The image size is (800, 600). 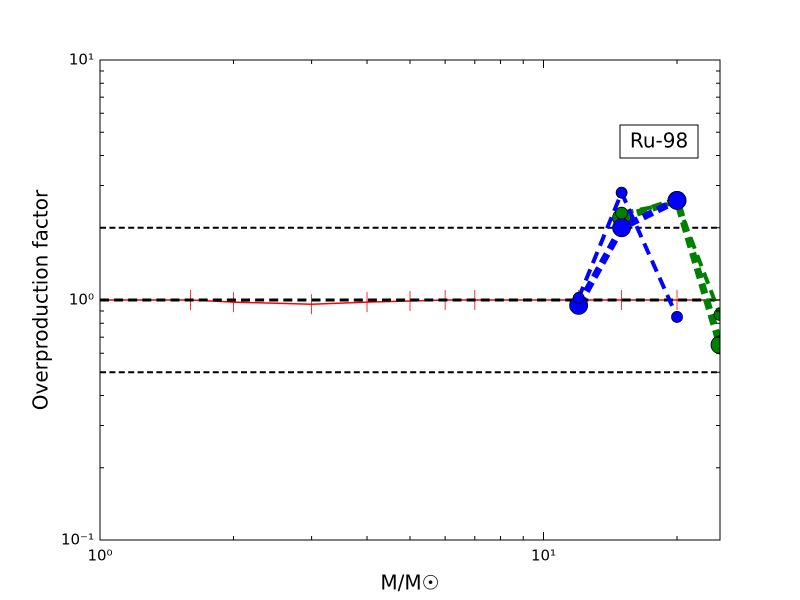 I want to click on x-axis-label: M/M☉, so click(x=409, y=583).